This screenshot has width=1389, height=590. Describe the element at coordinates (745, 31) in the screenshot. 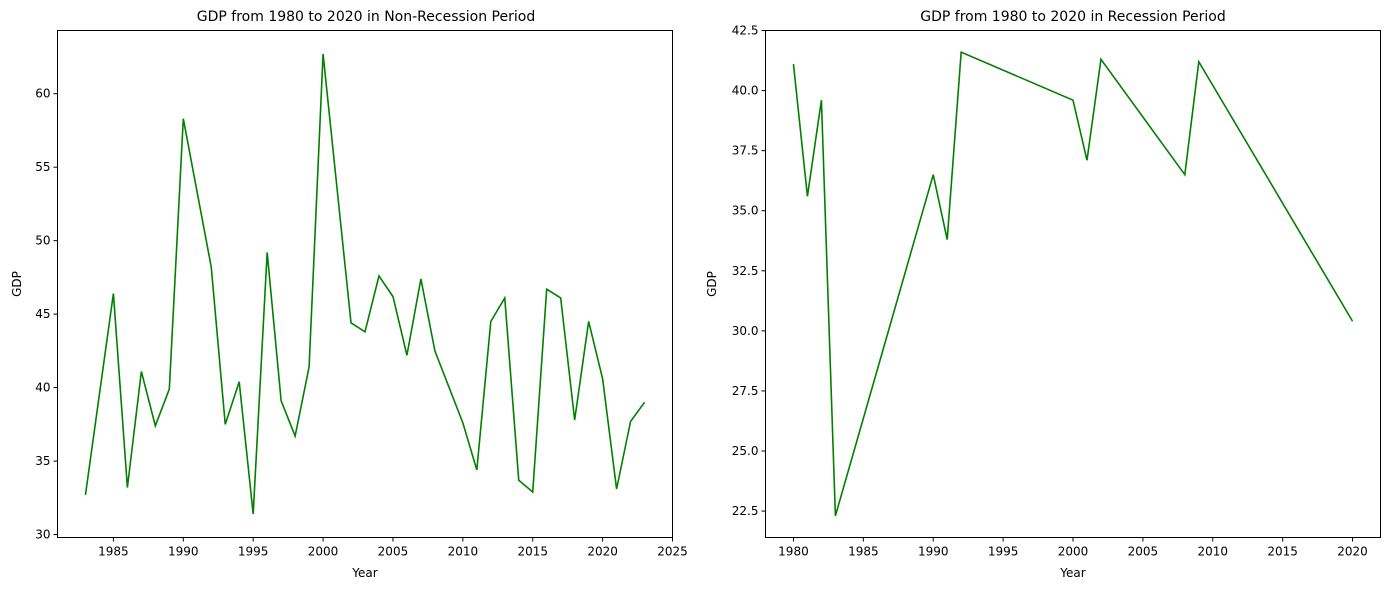

I see `y-tick-label: 42.5` at that location.